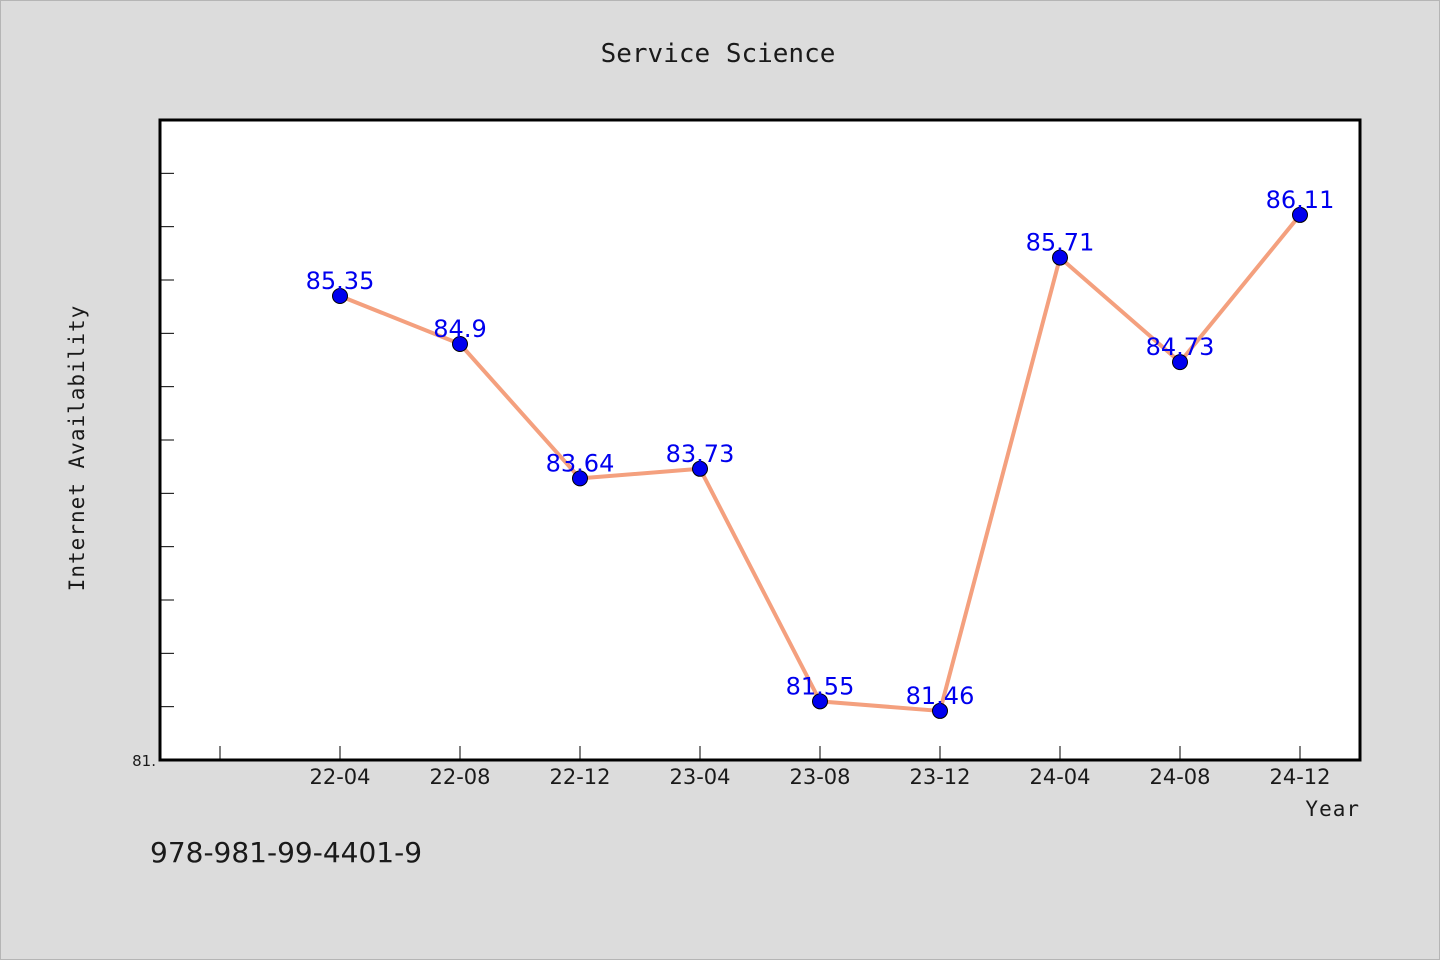 The image size is (1440, 960). Describe the element at coordinates (167, 440) in the screenshot. I see `y-axis-ticks` at that location.